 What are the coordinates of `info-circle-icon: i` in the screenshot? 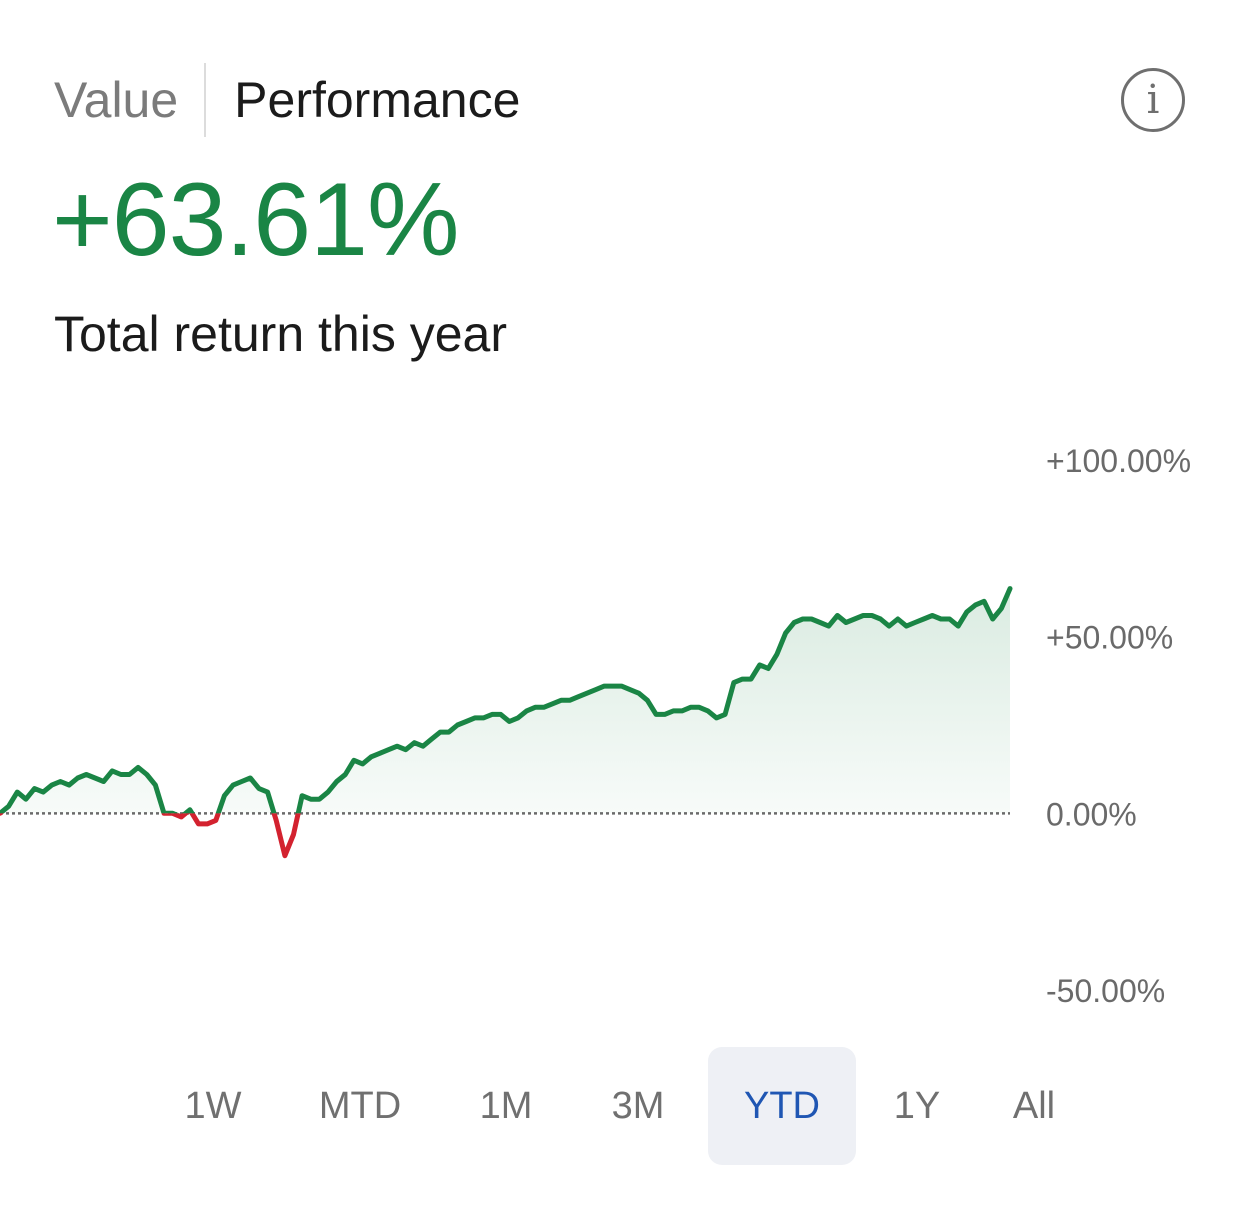 It's located at (1153, 100).